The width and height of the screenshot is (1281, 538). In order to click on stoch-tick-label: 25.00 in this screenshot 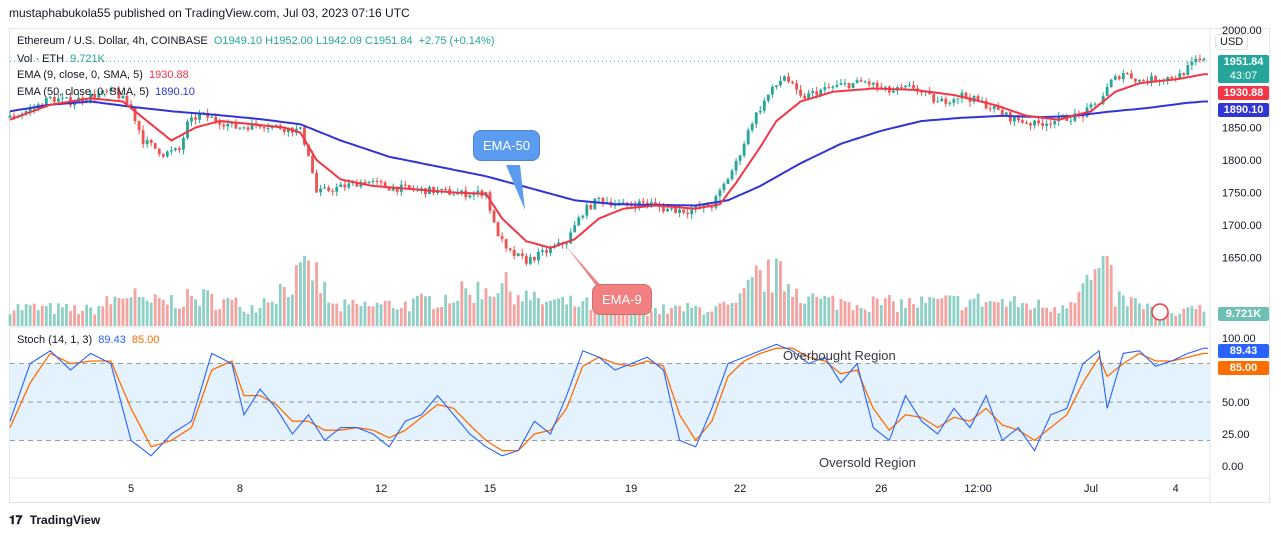, I will do `click(1236, 435)`.